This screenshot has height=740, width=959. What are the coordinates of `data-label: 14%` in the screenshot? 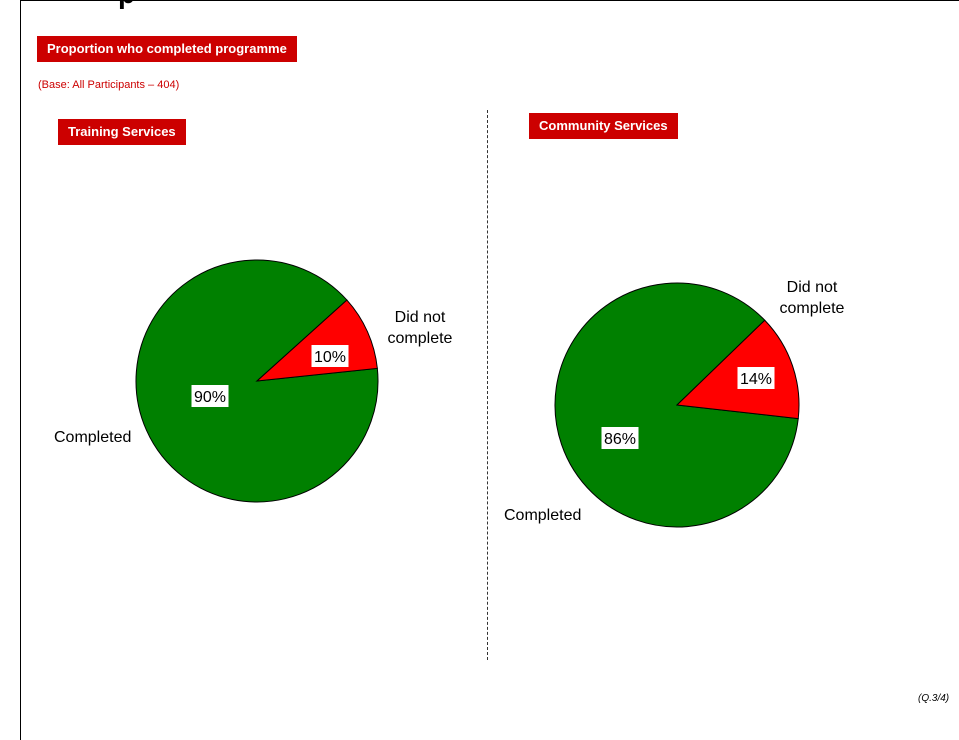 It's located at (756, 379).